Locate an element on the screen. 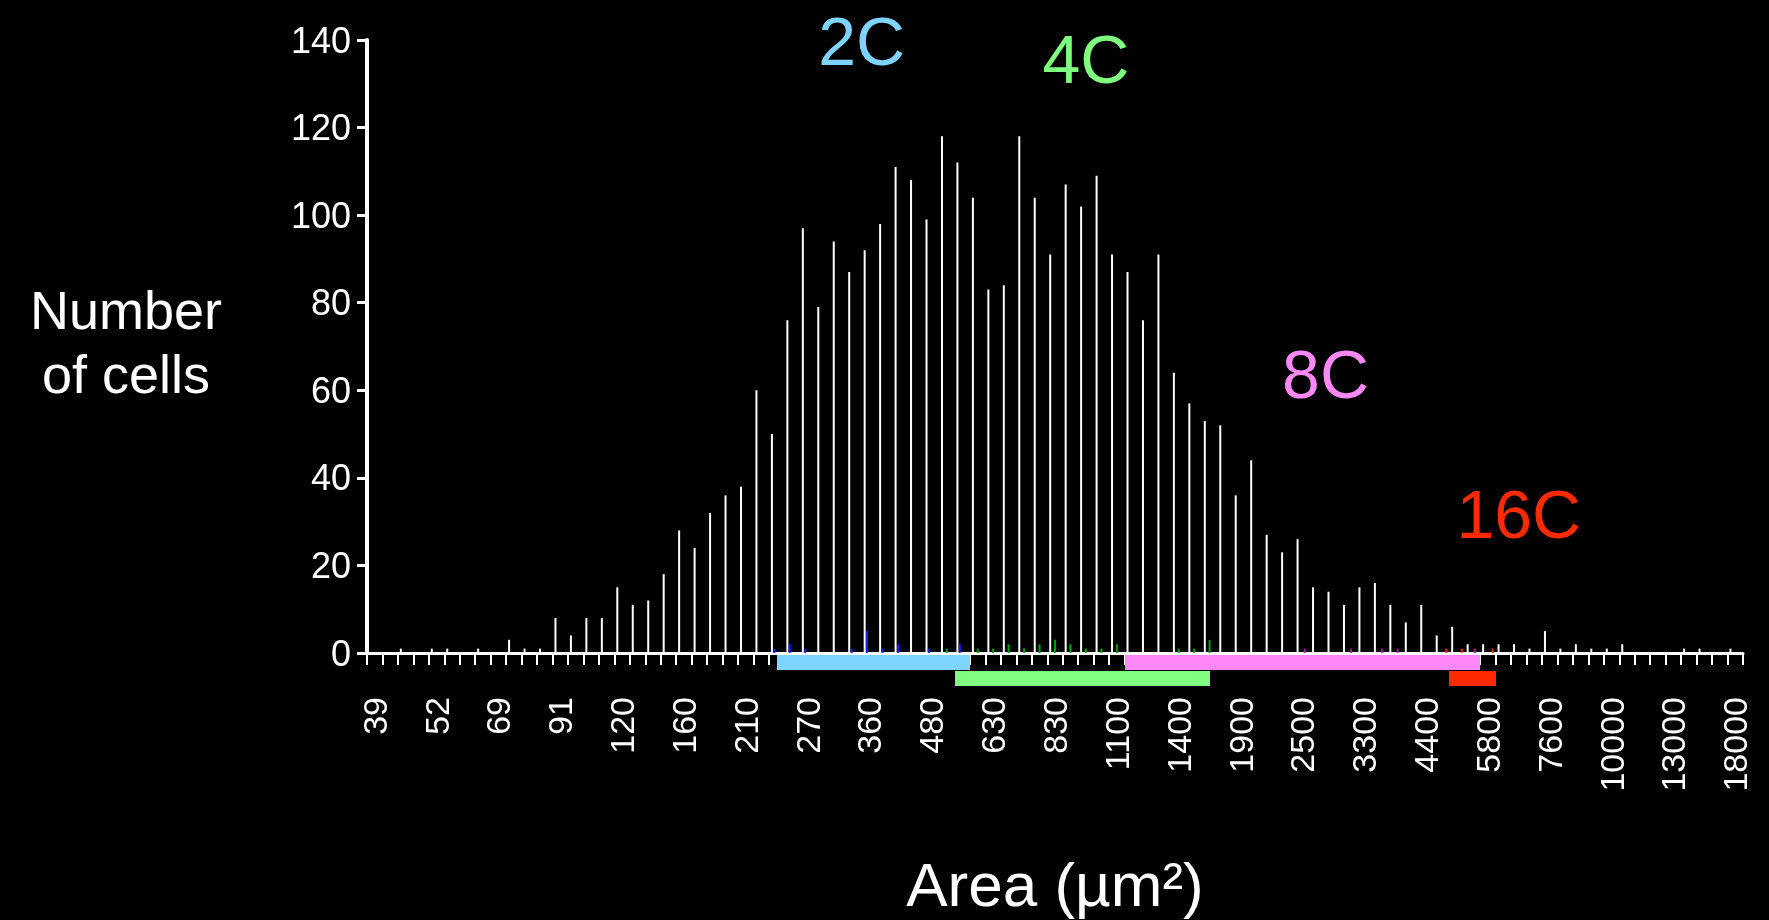  x-tick-label: 120 is located at coordinates (622, 725).